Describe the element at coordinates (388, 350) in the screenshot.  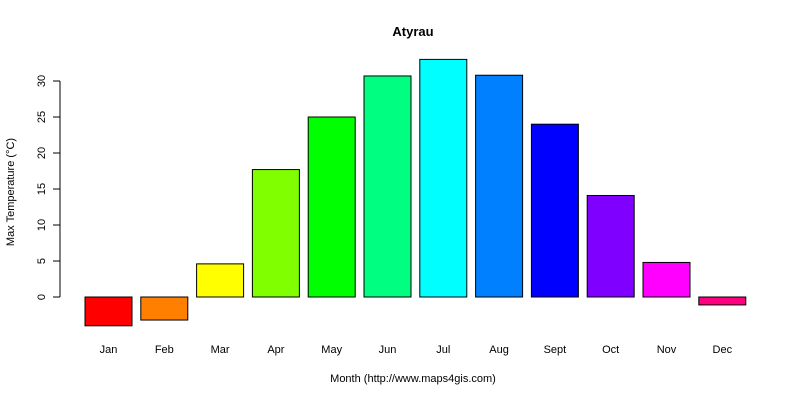
I see `x-tick-label: Jun` at that location.